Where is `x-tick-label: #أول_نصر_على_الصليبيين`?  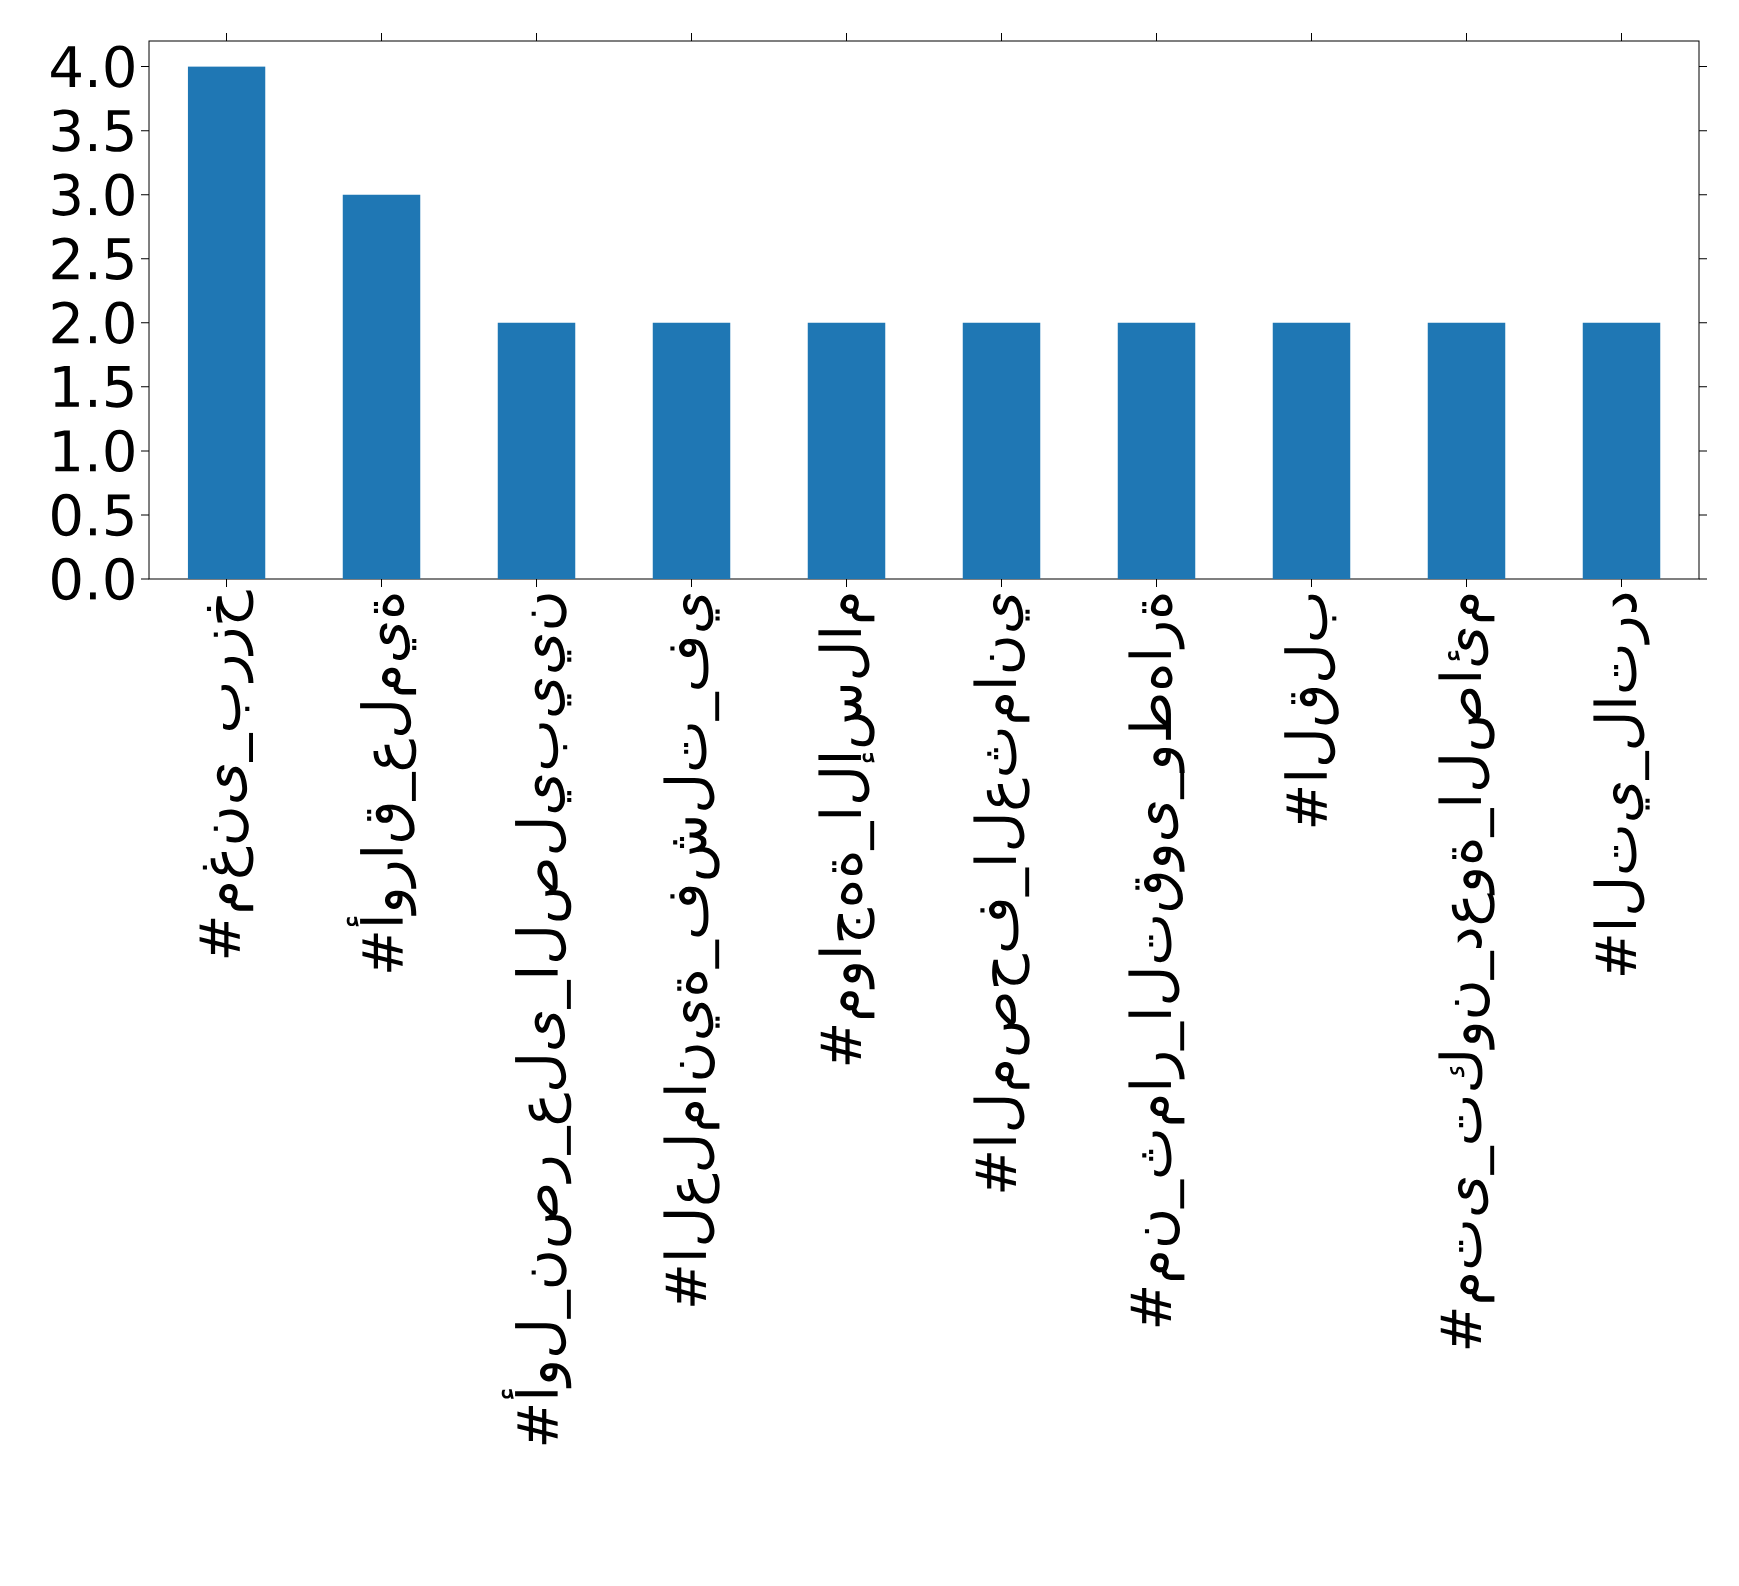
x-tick-label: #أول_نصر_على_الصليبيين is located at coordinates (536, 1019).